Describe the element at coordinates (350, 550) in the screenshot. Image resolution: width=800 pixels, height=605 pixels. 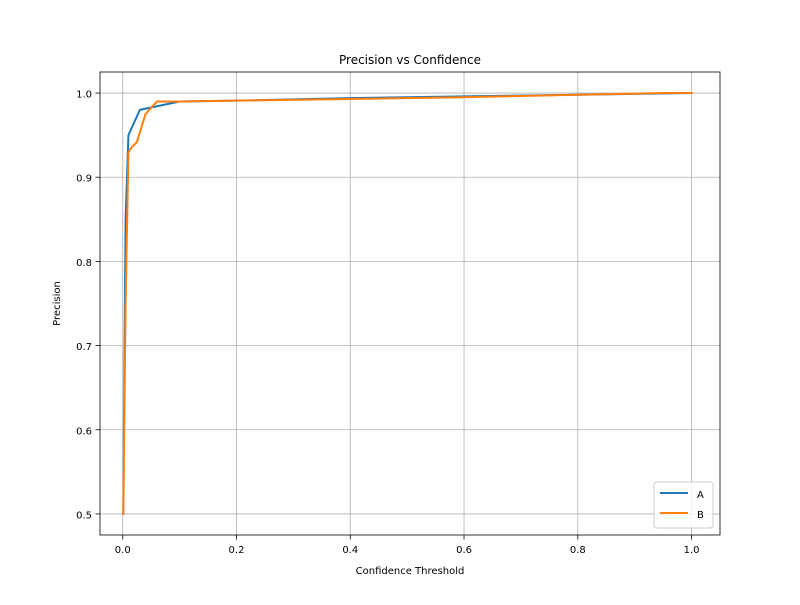
I see `x-tick-label: 0.4` at that location.